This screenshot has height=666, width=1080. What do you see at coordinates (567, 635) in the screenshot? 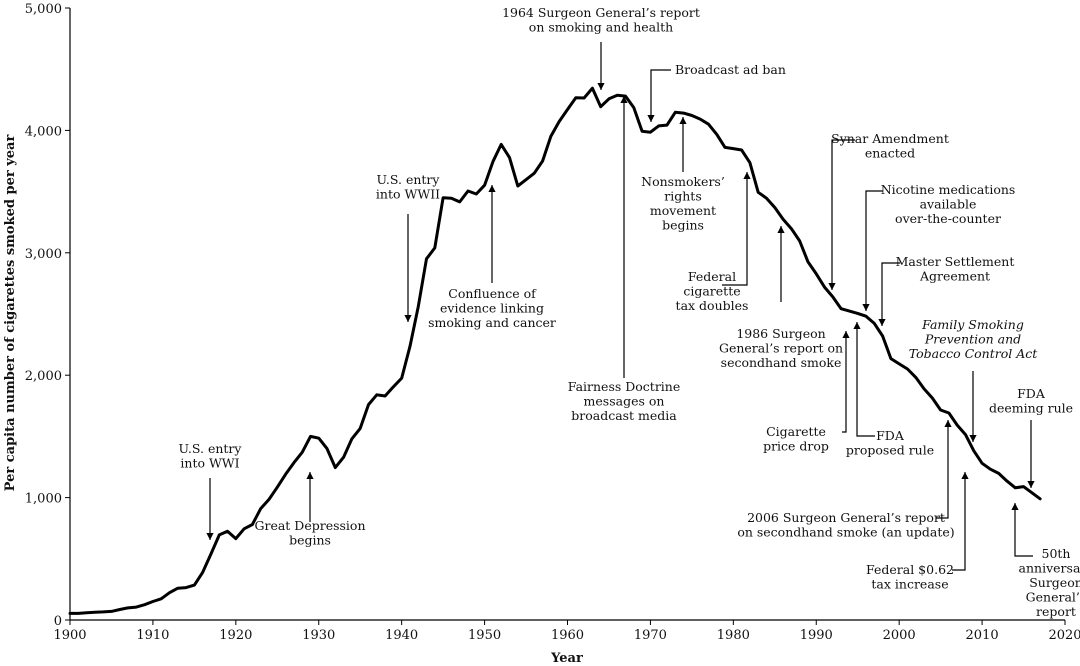
I see `x-tick-label: 1960` at bounding box center [567, 635].